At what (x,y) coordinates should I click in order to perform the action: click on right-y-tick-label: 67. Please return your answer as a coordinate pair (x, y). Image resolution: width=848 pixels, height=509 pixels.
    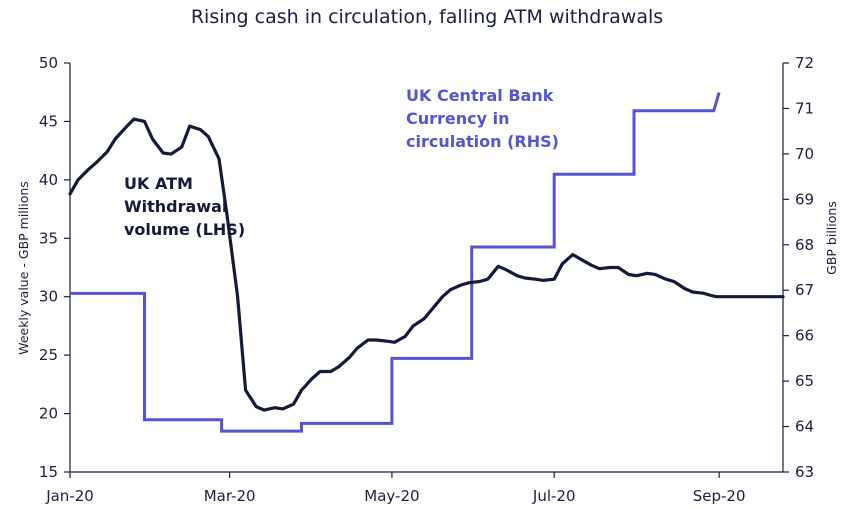
    Looking at the image, I should click on (804, 290).